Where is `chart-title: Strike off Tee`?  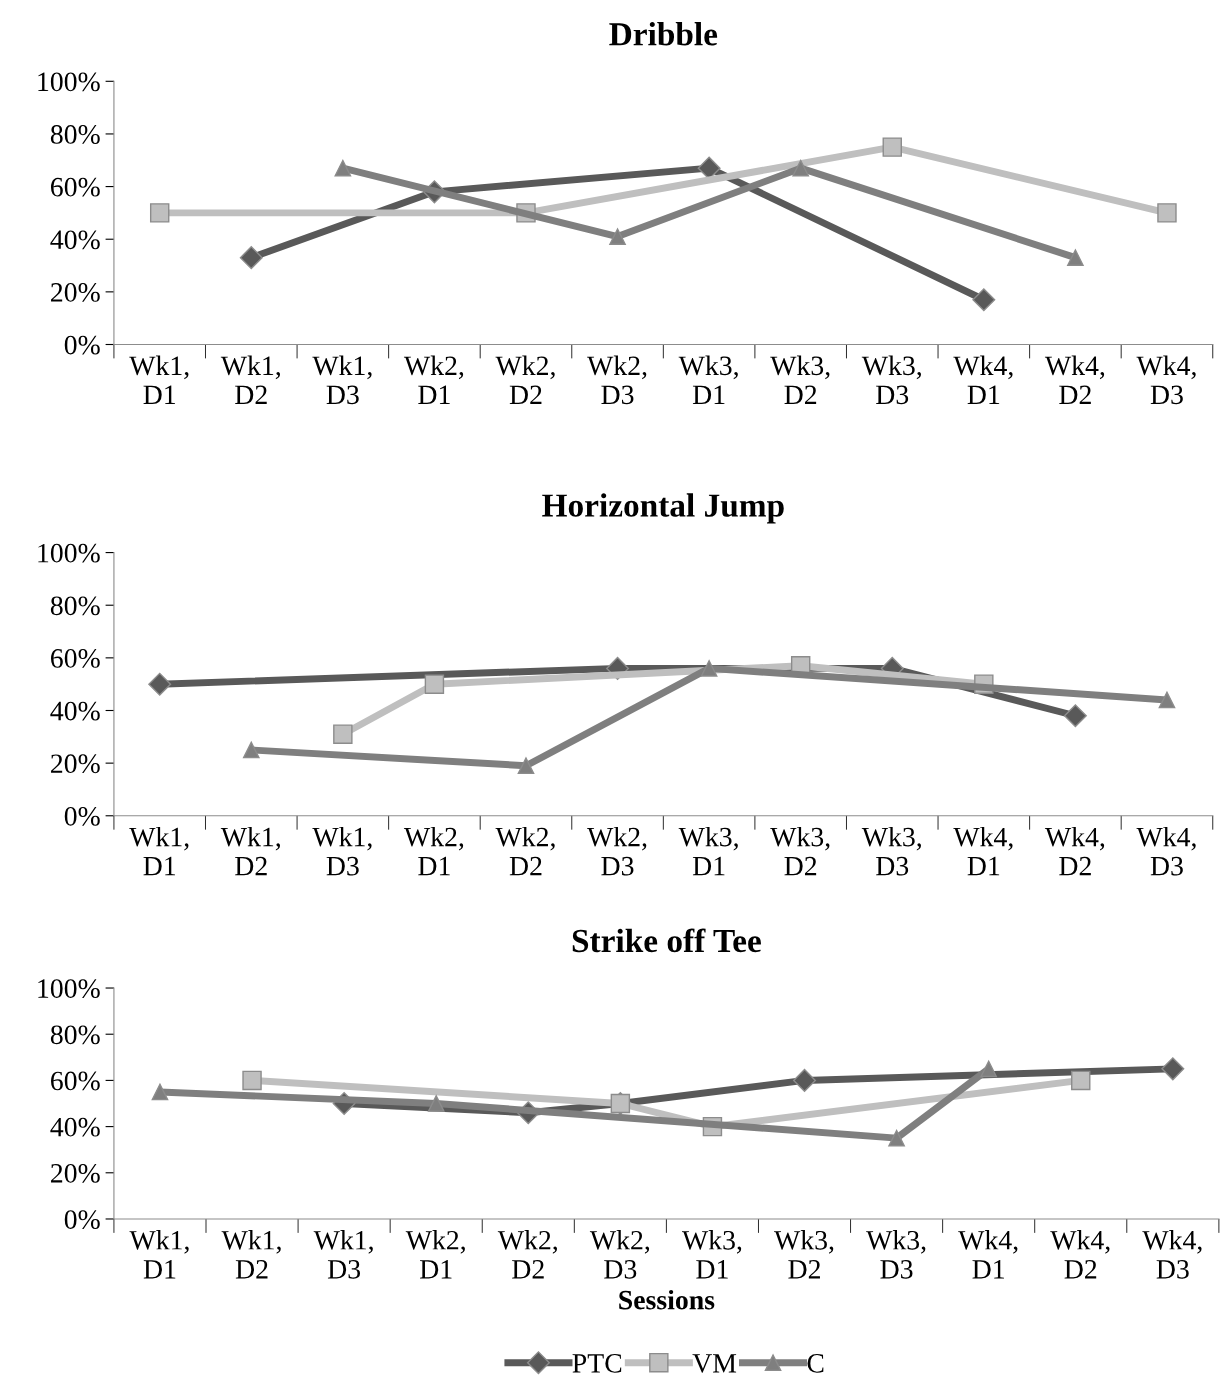
chart-title: Strike off Tee is located at coordinates (666, 940).